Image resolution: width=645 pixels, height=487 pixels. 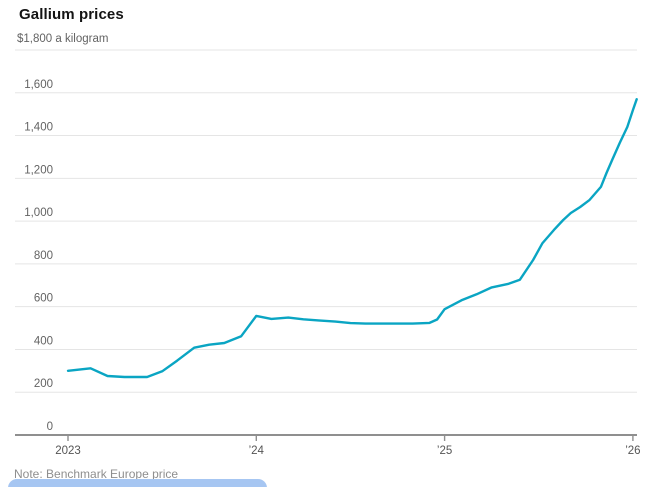 I want to click on x-axis-label: ’25, so click(x=444, y=451).